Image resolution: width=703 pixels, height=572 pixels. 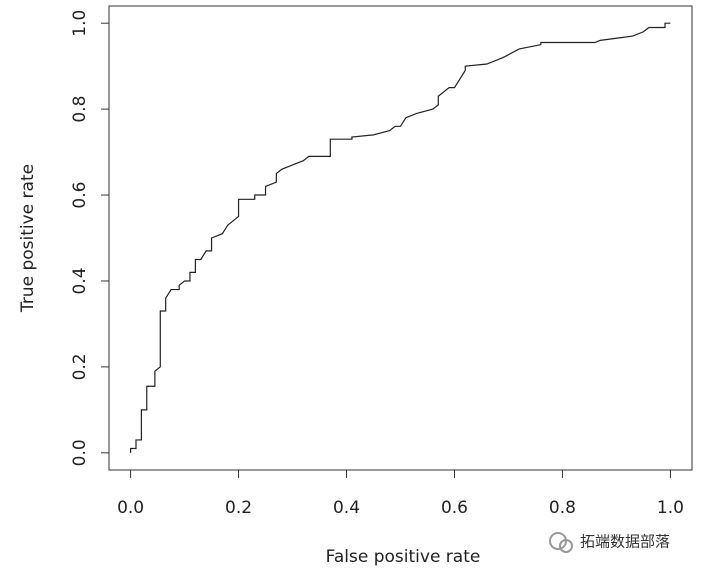 I want to click on y-tick-label: 1.0, so click(x=80, y=23).